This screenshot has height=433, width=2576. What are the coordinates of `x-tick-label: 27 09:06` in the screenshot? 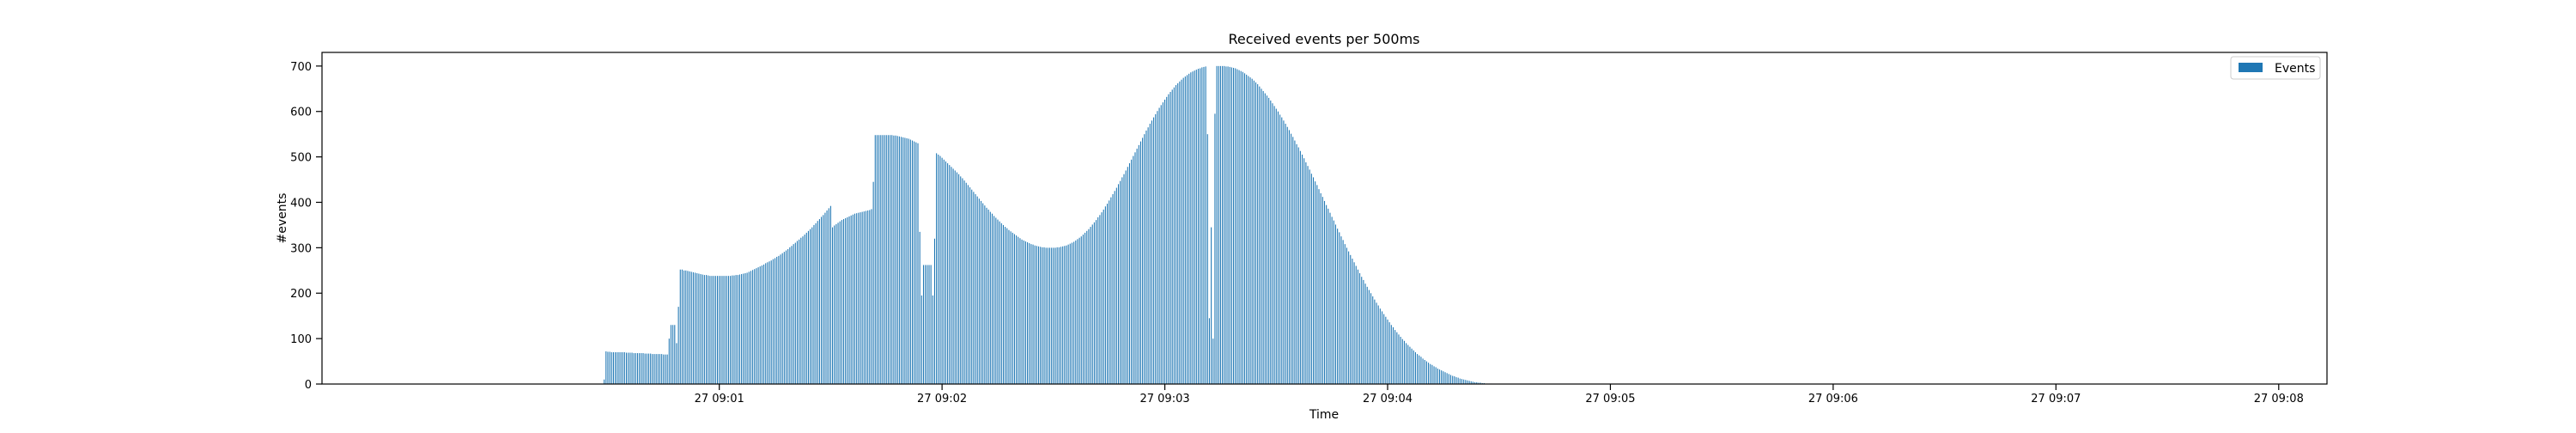 It's located at (1833, 399).